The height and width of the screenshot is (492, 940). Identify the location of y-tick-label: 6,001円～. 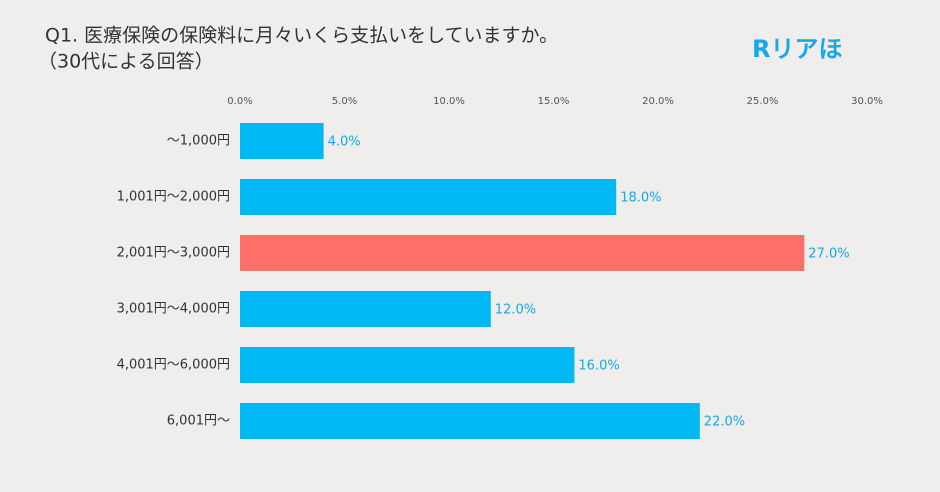
(198, 421).